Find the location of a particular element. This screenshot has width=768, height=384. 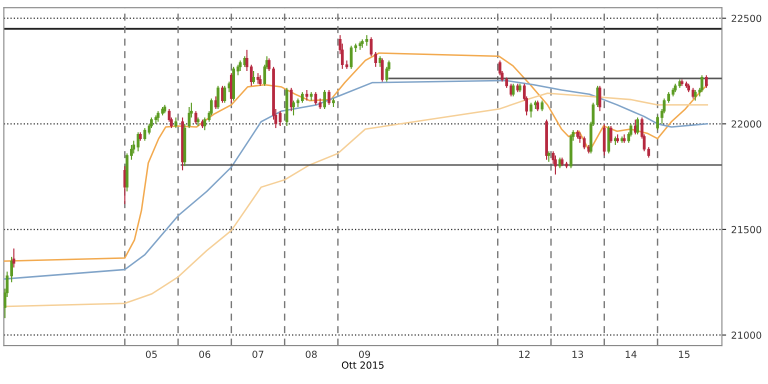

x-tick-label: 06 is located at coordinates (204, 354).